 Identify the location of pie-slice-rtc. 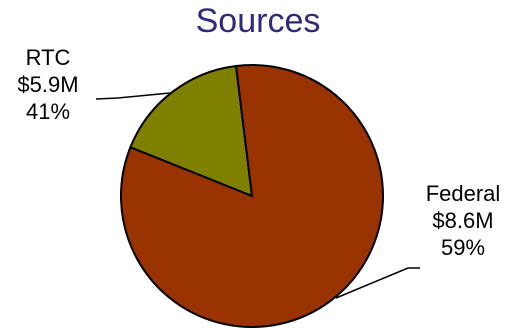
(191, 131).